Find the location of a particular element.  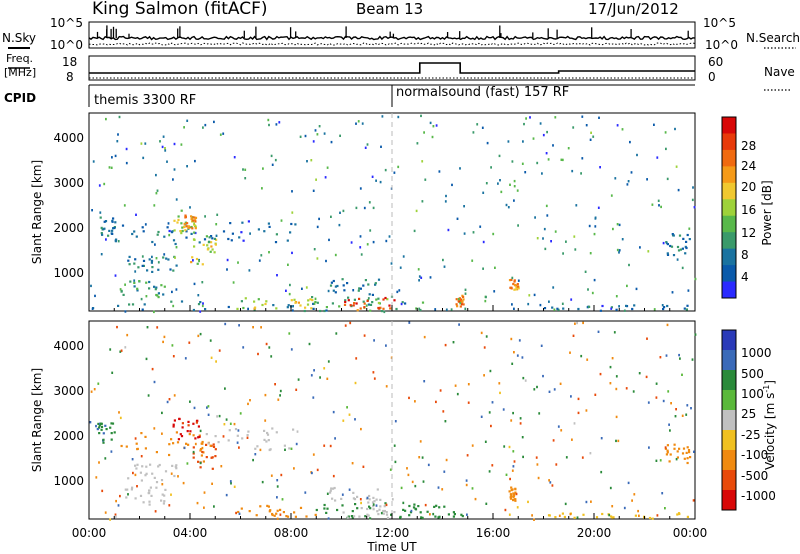

nsky-panel-frame is located at coordinates (392, 35).